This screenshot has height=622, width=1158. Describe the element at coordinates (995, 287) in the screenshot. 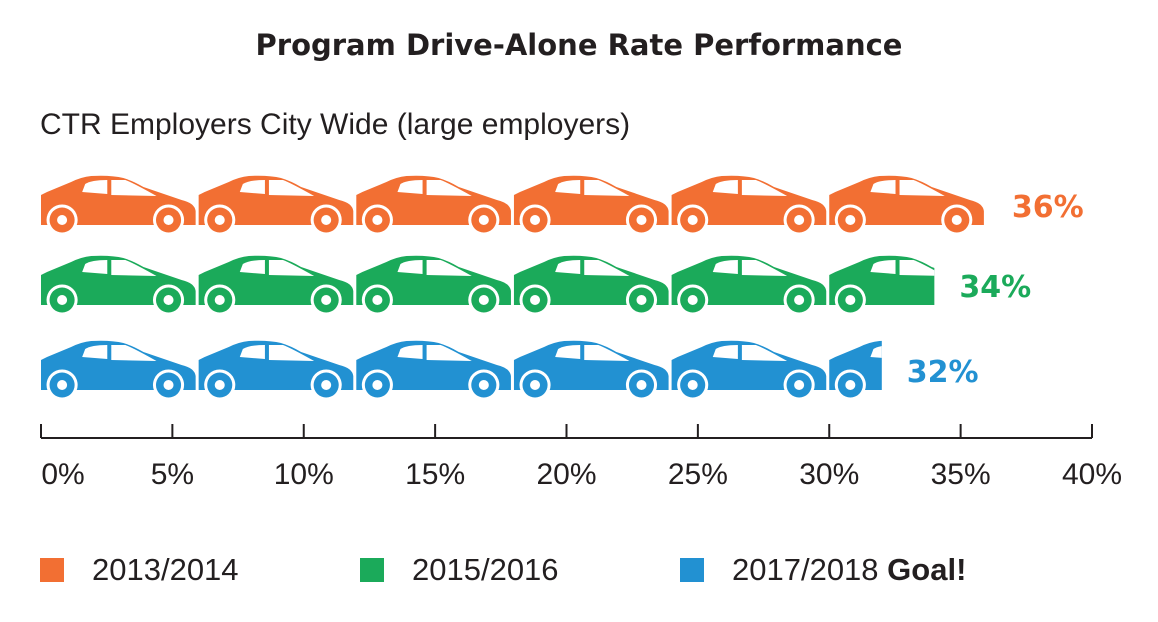

I see `data-label: 34%` at that location.